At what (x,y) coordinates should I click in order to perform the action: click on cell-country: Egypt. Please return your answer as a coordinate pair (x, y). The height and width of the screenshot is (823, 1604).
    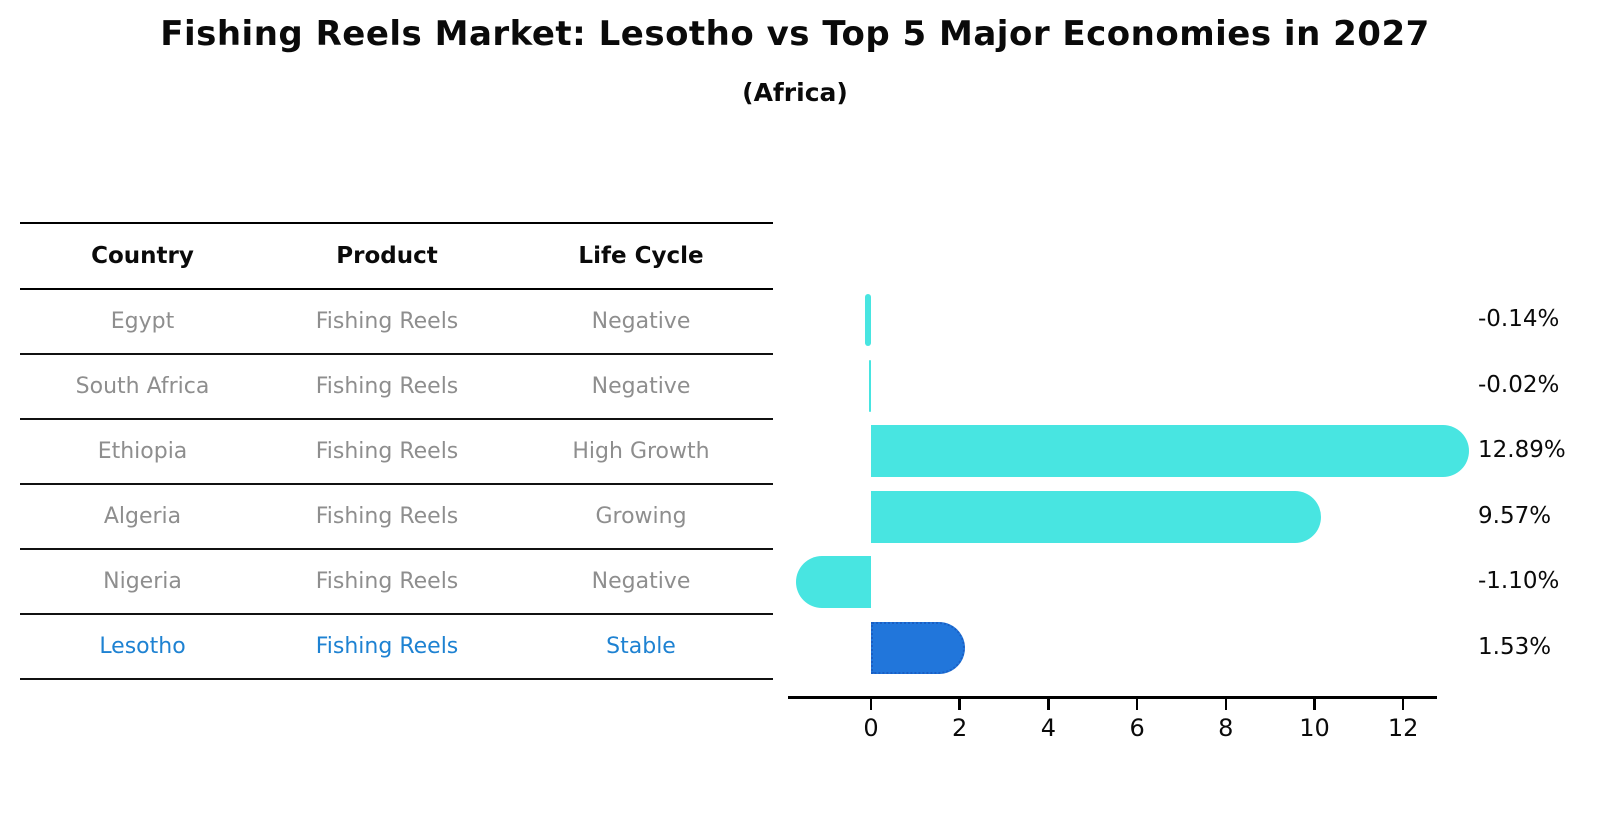
    Looking at the image, I should click on (142, 321).